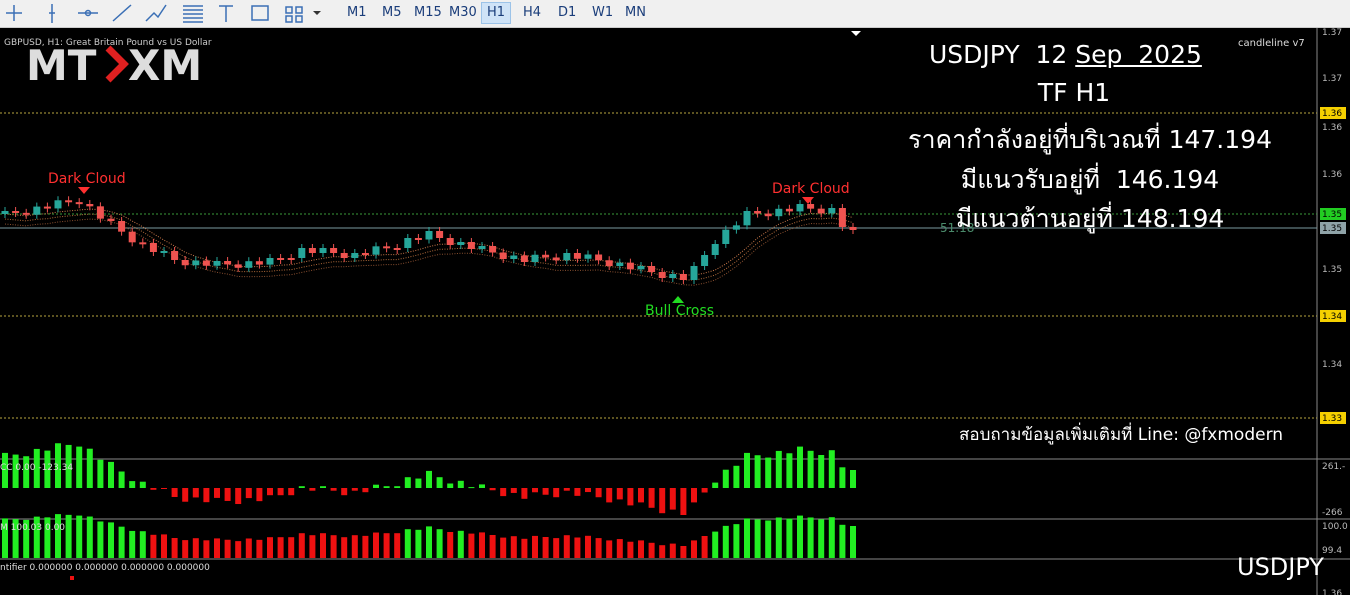  Describe the element at coordinates (496, 13) in the screenshot. I see `timeframe-button: H1` at that location.